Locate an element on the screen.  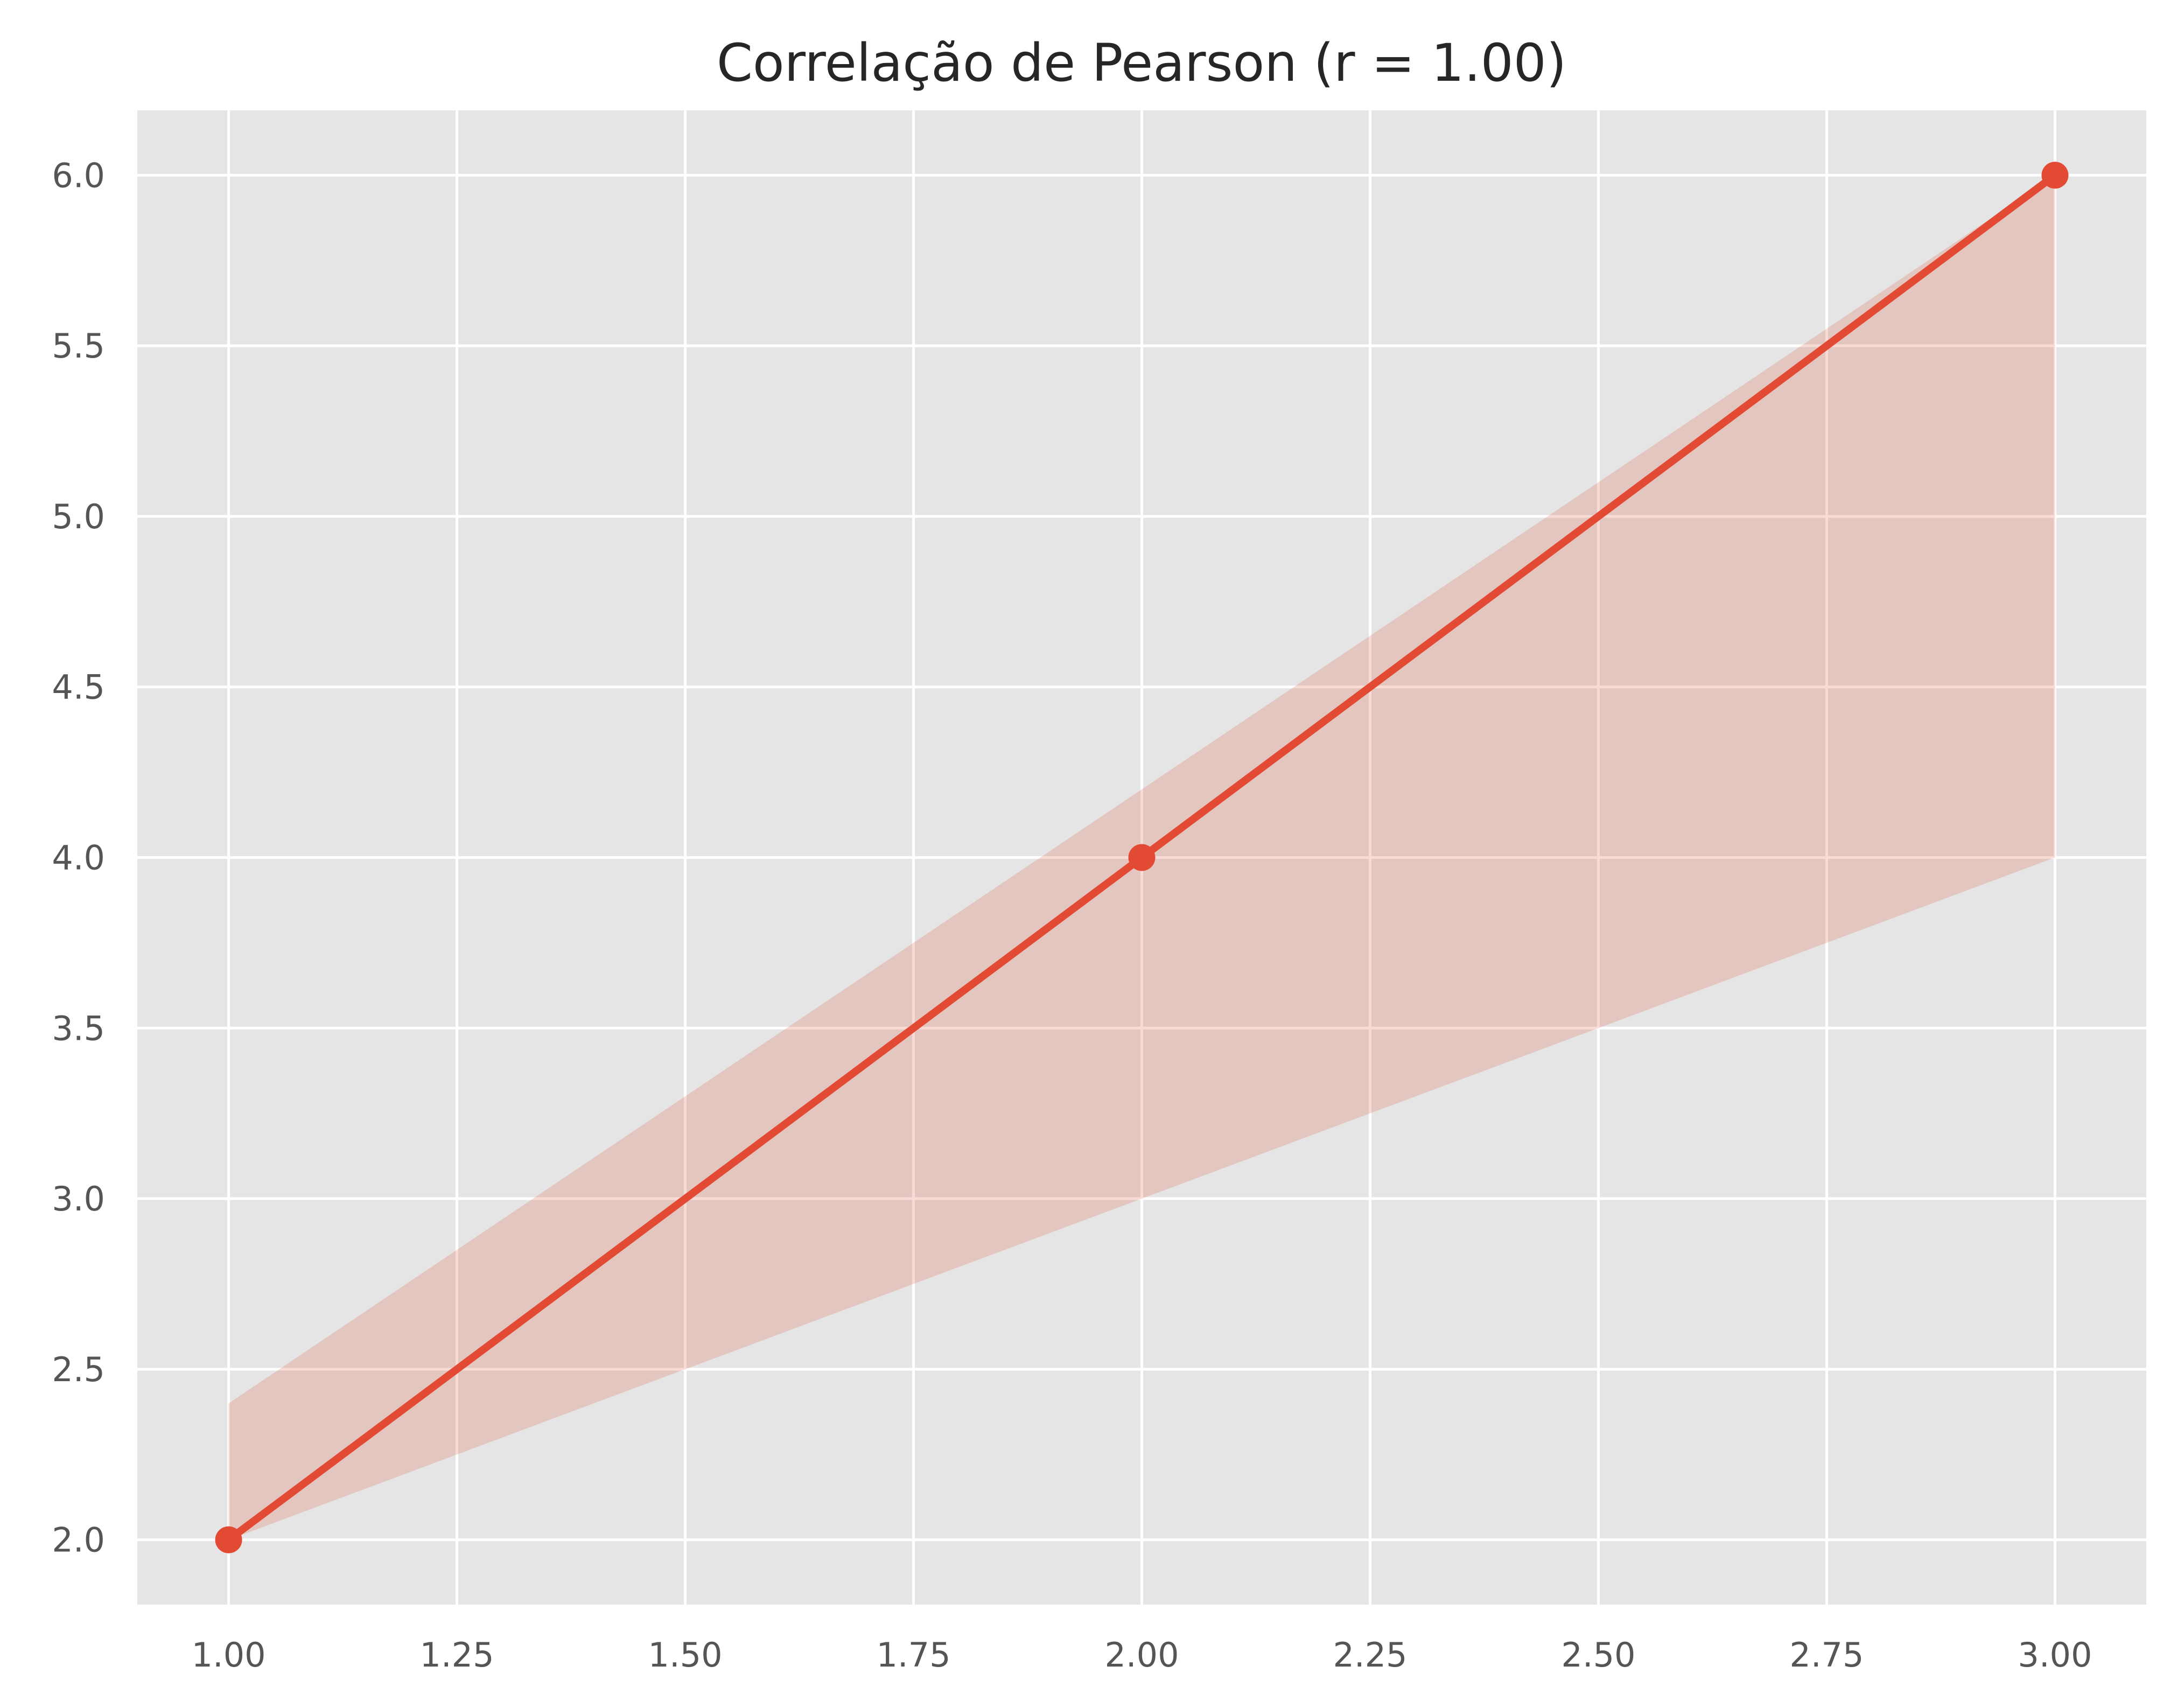
y-tick-label-7: 5.5 is located at coordinates (78, 346).